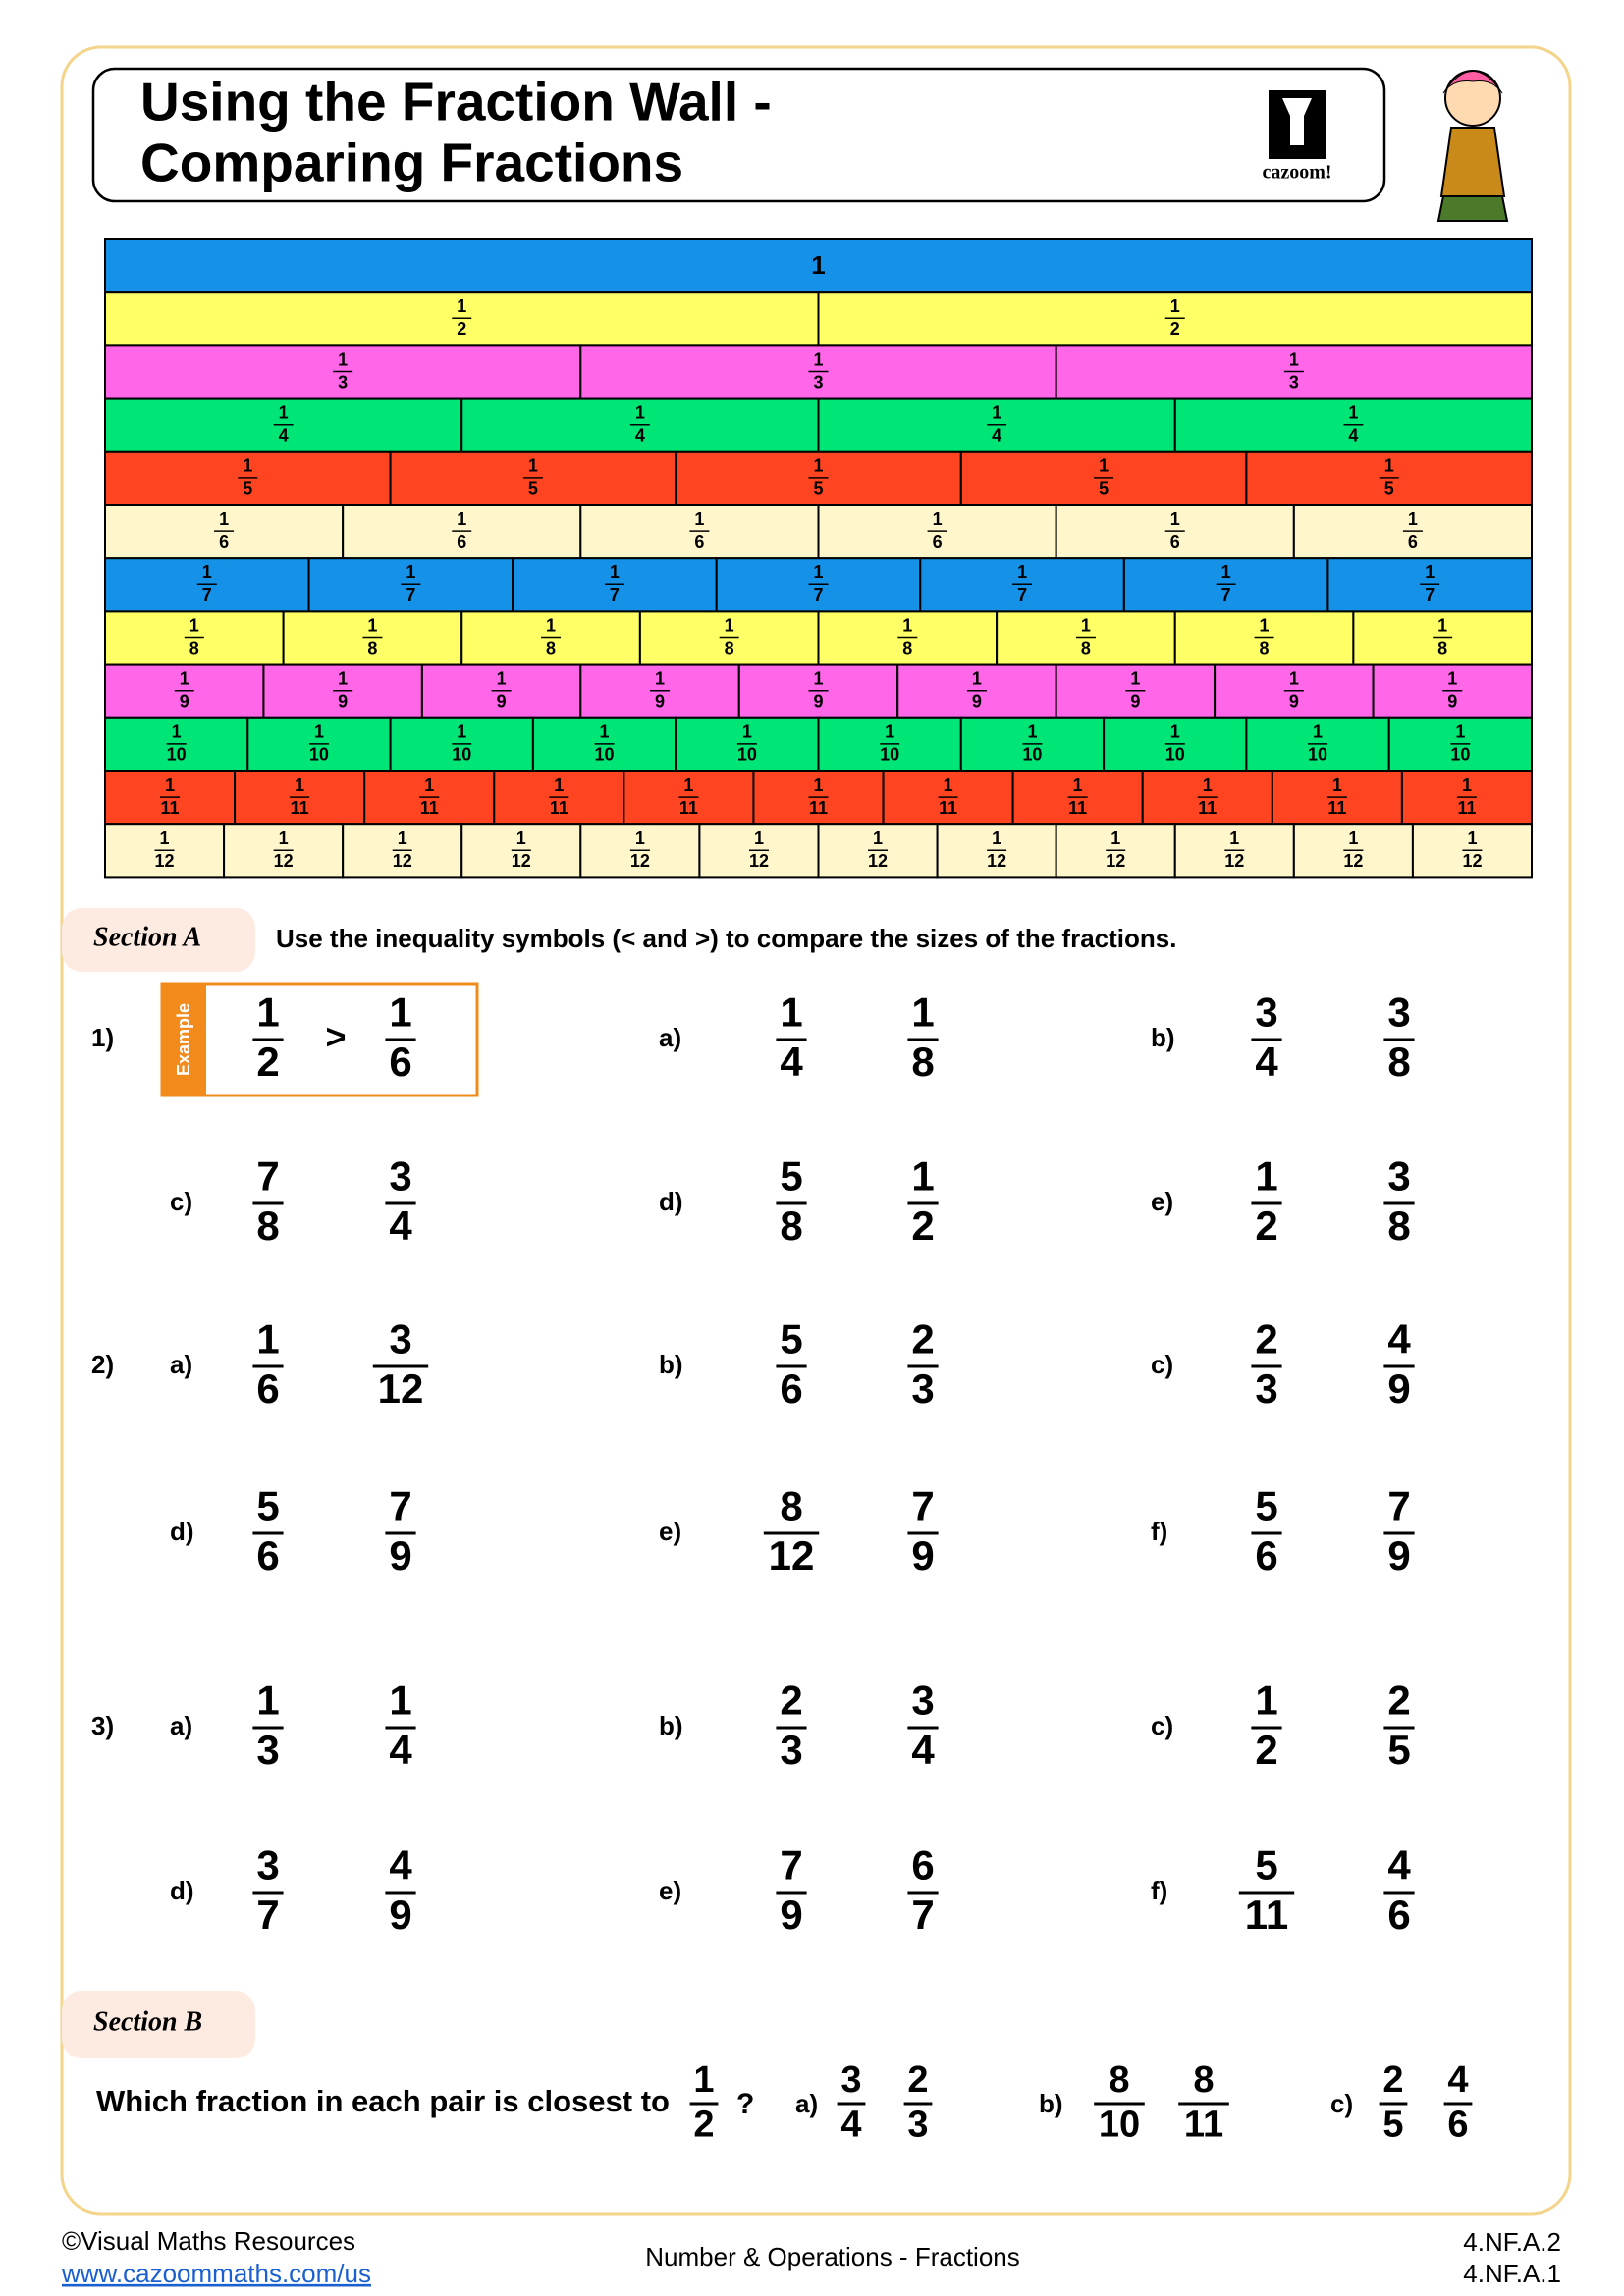  Describe the element at coordinates (184, 1040) in the screenshot. I see `example-tab` at that location.